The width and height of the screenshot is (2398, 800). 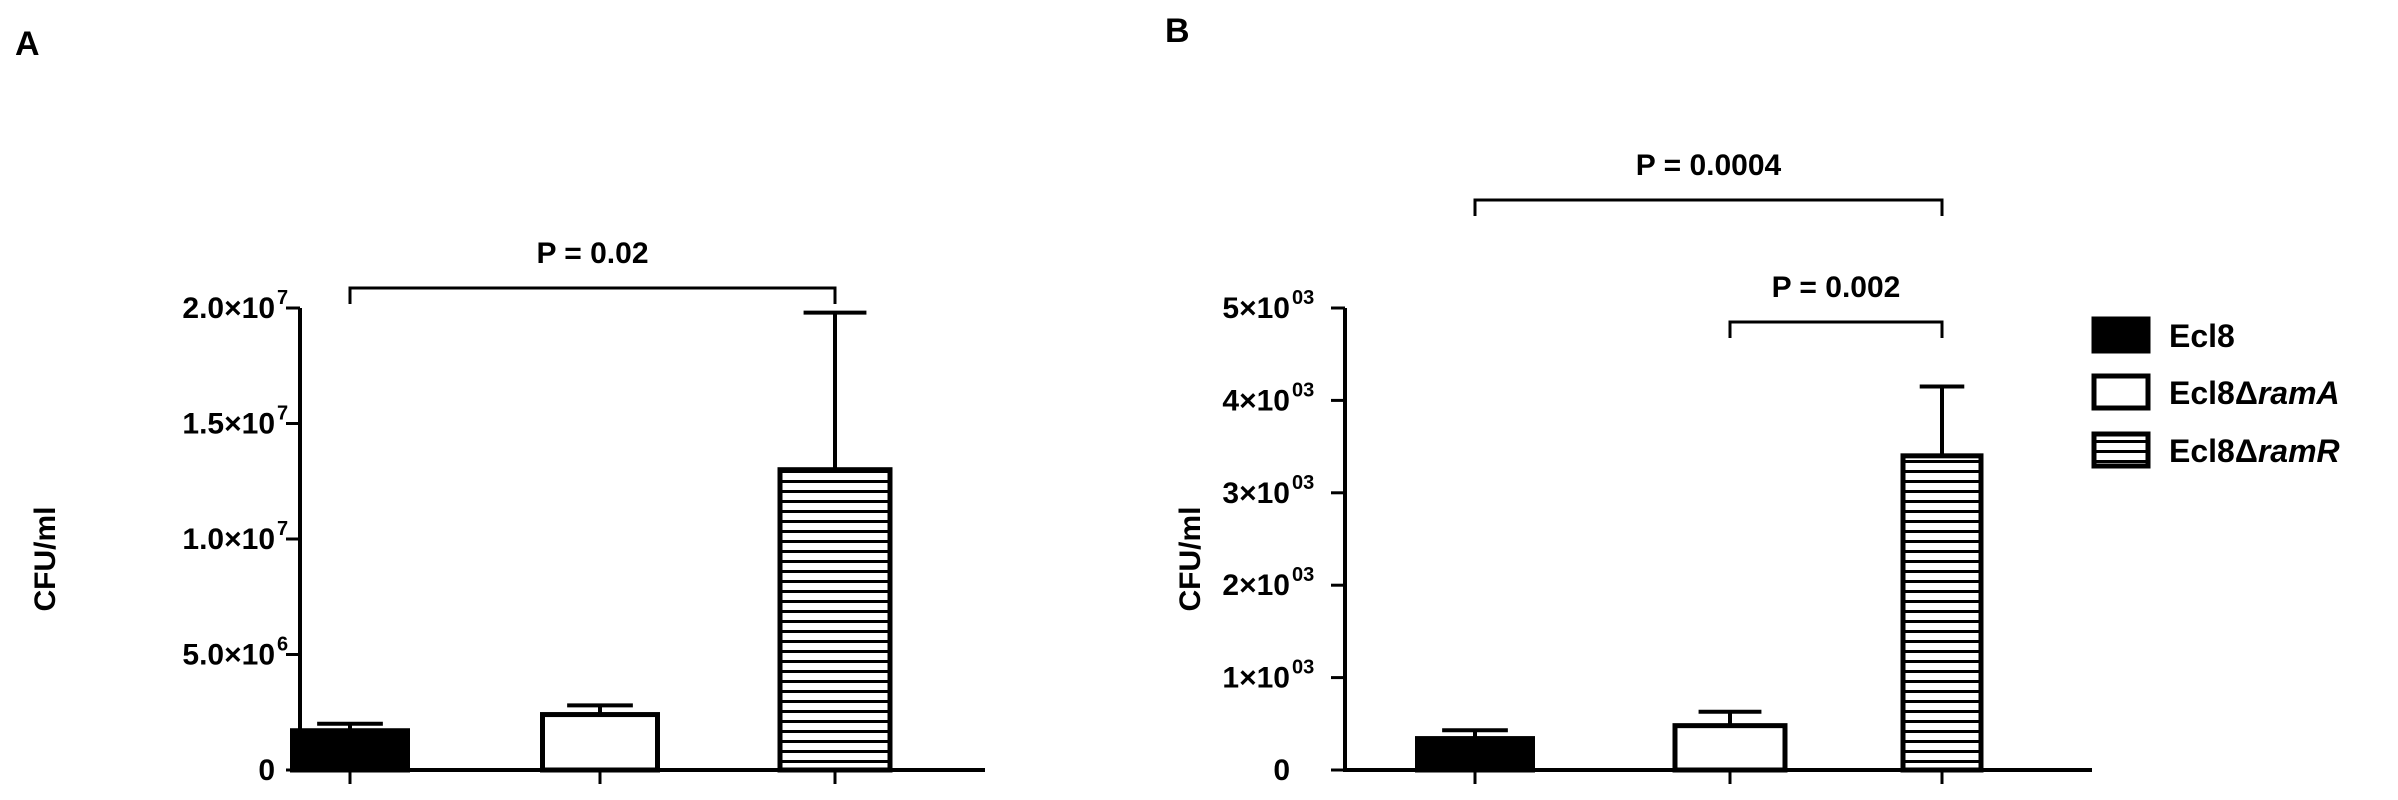 What do you see at coordinates (228, 539) in the screenshot?
I see `y-tick-label: 1.0×10` at bounding box center [228, 539].